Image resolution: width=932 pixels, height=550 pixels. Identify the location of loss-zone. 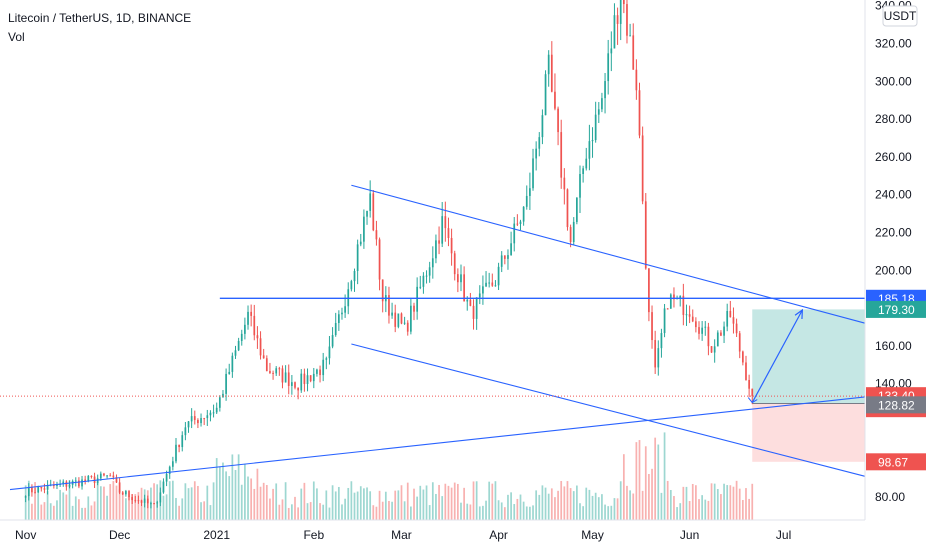
(808, 432).